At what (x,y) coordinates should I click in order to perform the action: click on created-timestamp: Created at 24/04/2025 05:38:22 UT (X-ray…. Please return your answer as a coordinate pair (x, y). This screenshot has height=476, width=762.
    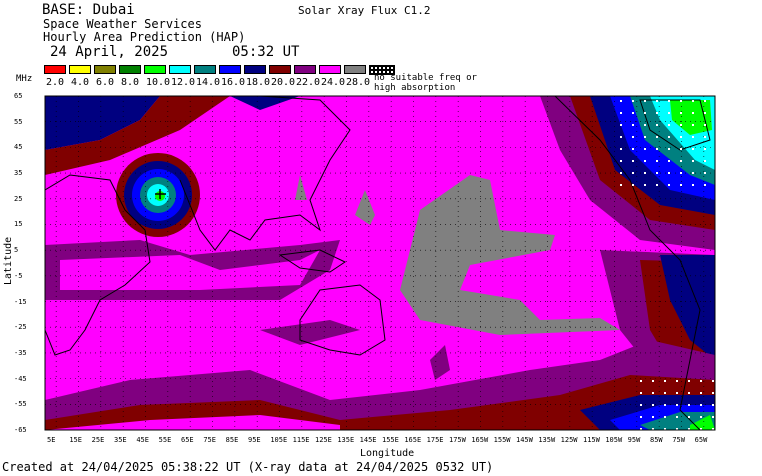
    Looking at the image, I should click on (248, 467).